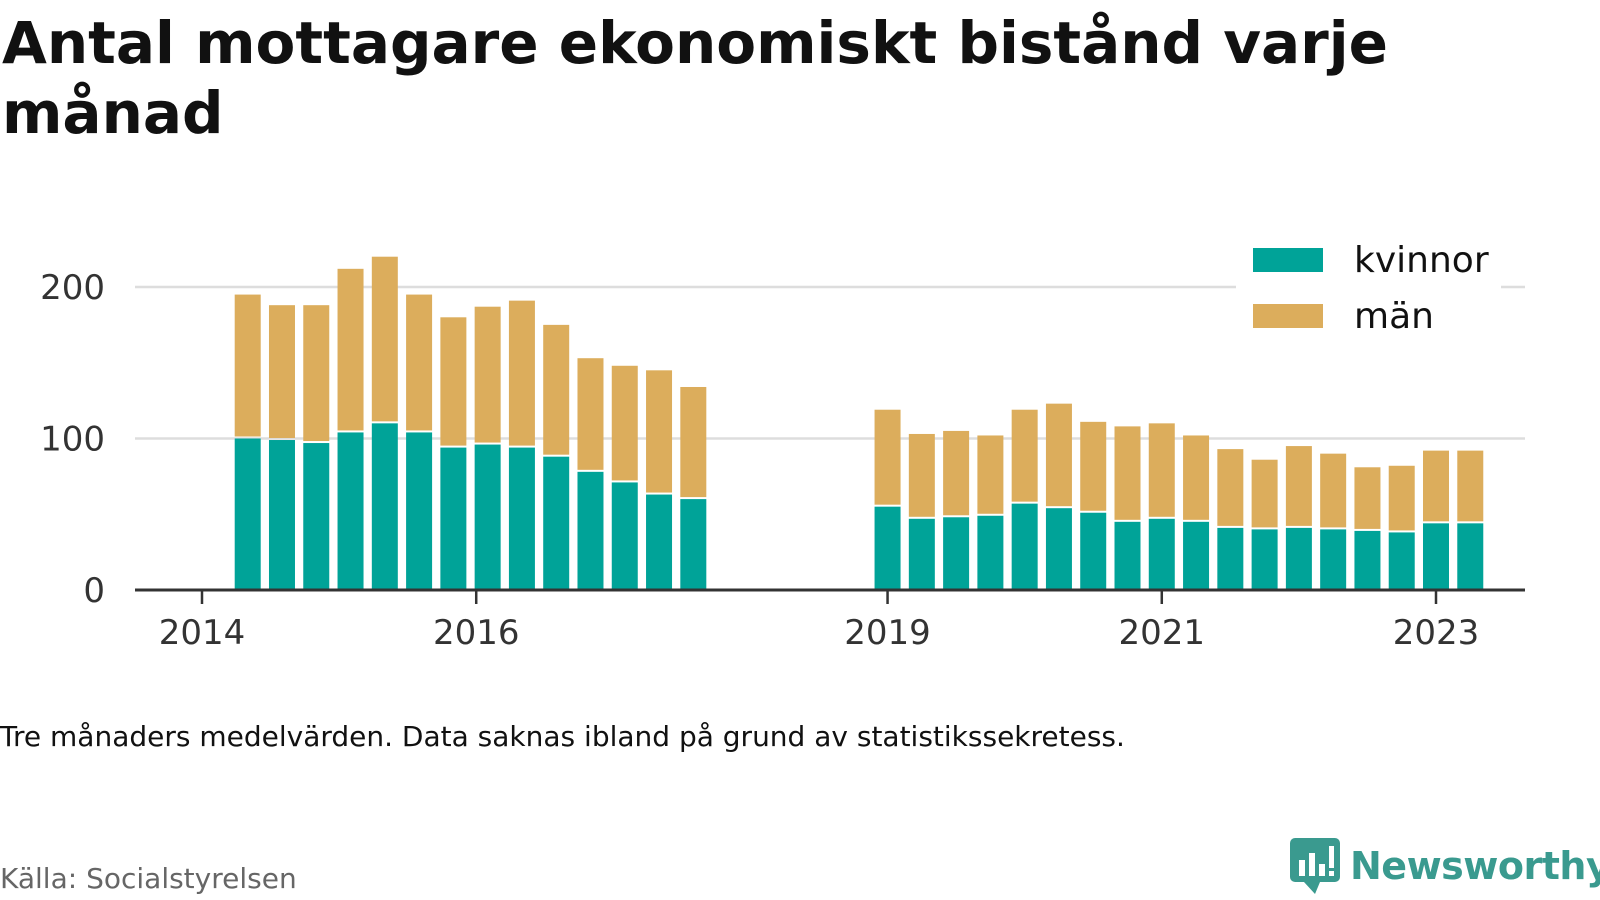 Image resolution: width=1600 pixels, height=900 pixels. What do you see at coordinates (1315, 866) in the screenshot?
I see `newsworthy-icon` at bounding box center [1315, 866].